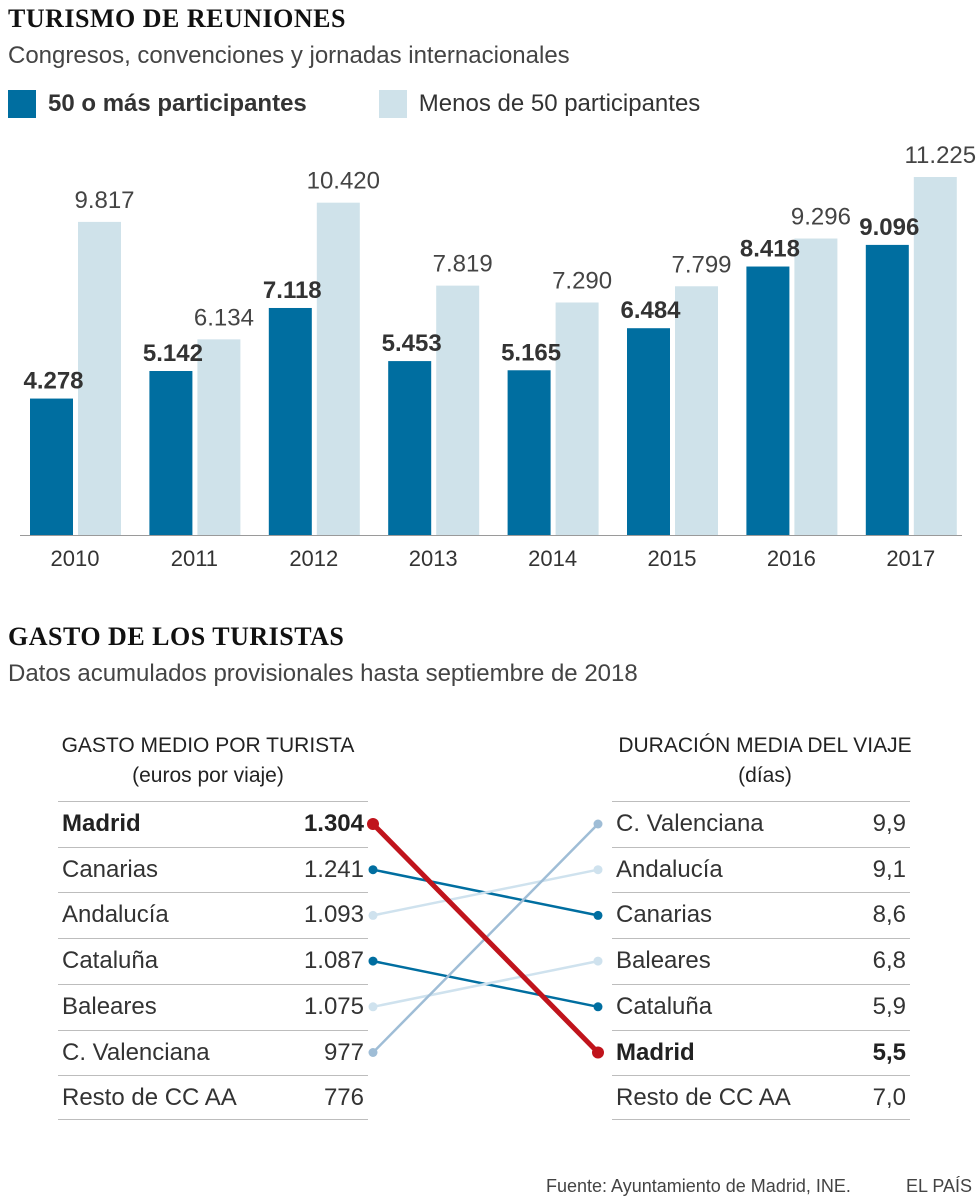  Describe the element at coordinates (935, 356) in the screenshot. I see `bar-small-2017` at that location.